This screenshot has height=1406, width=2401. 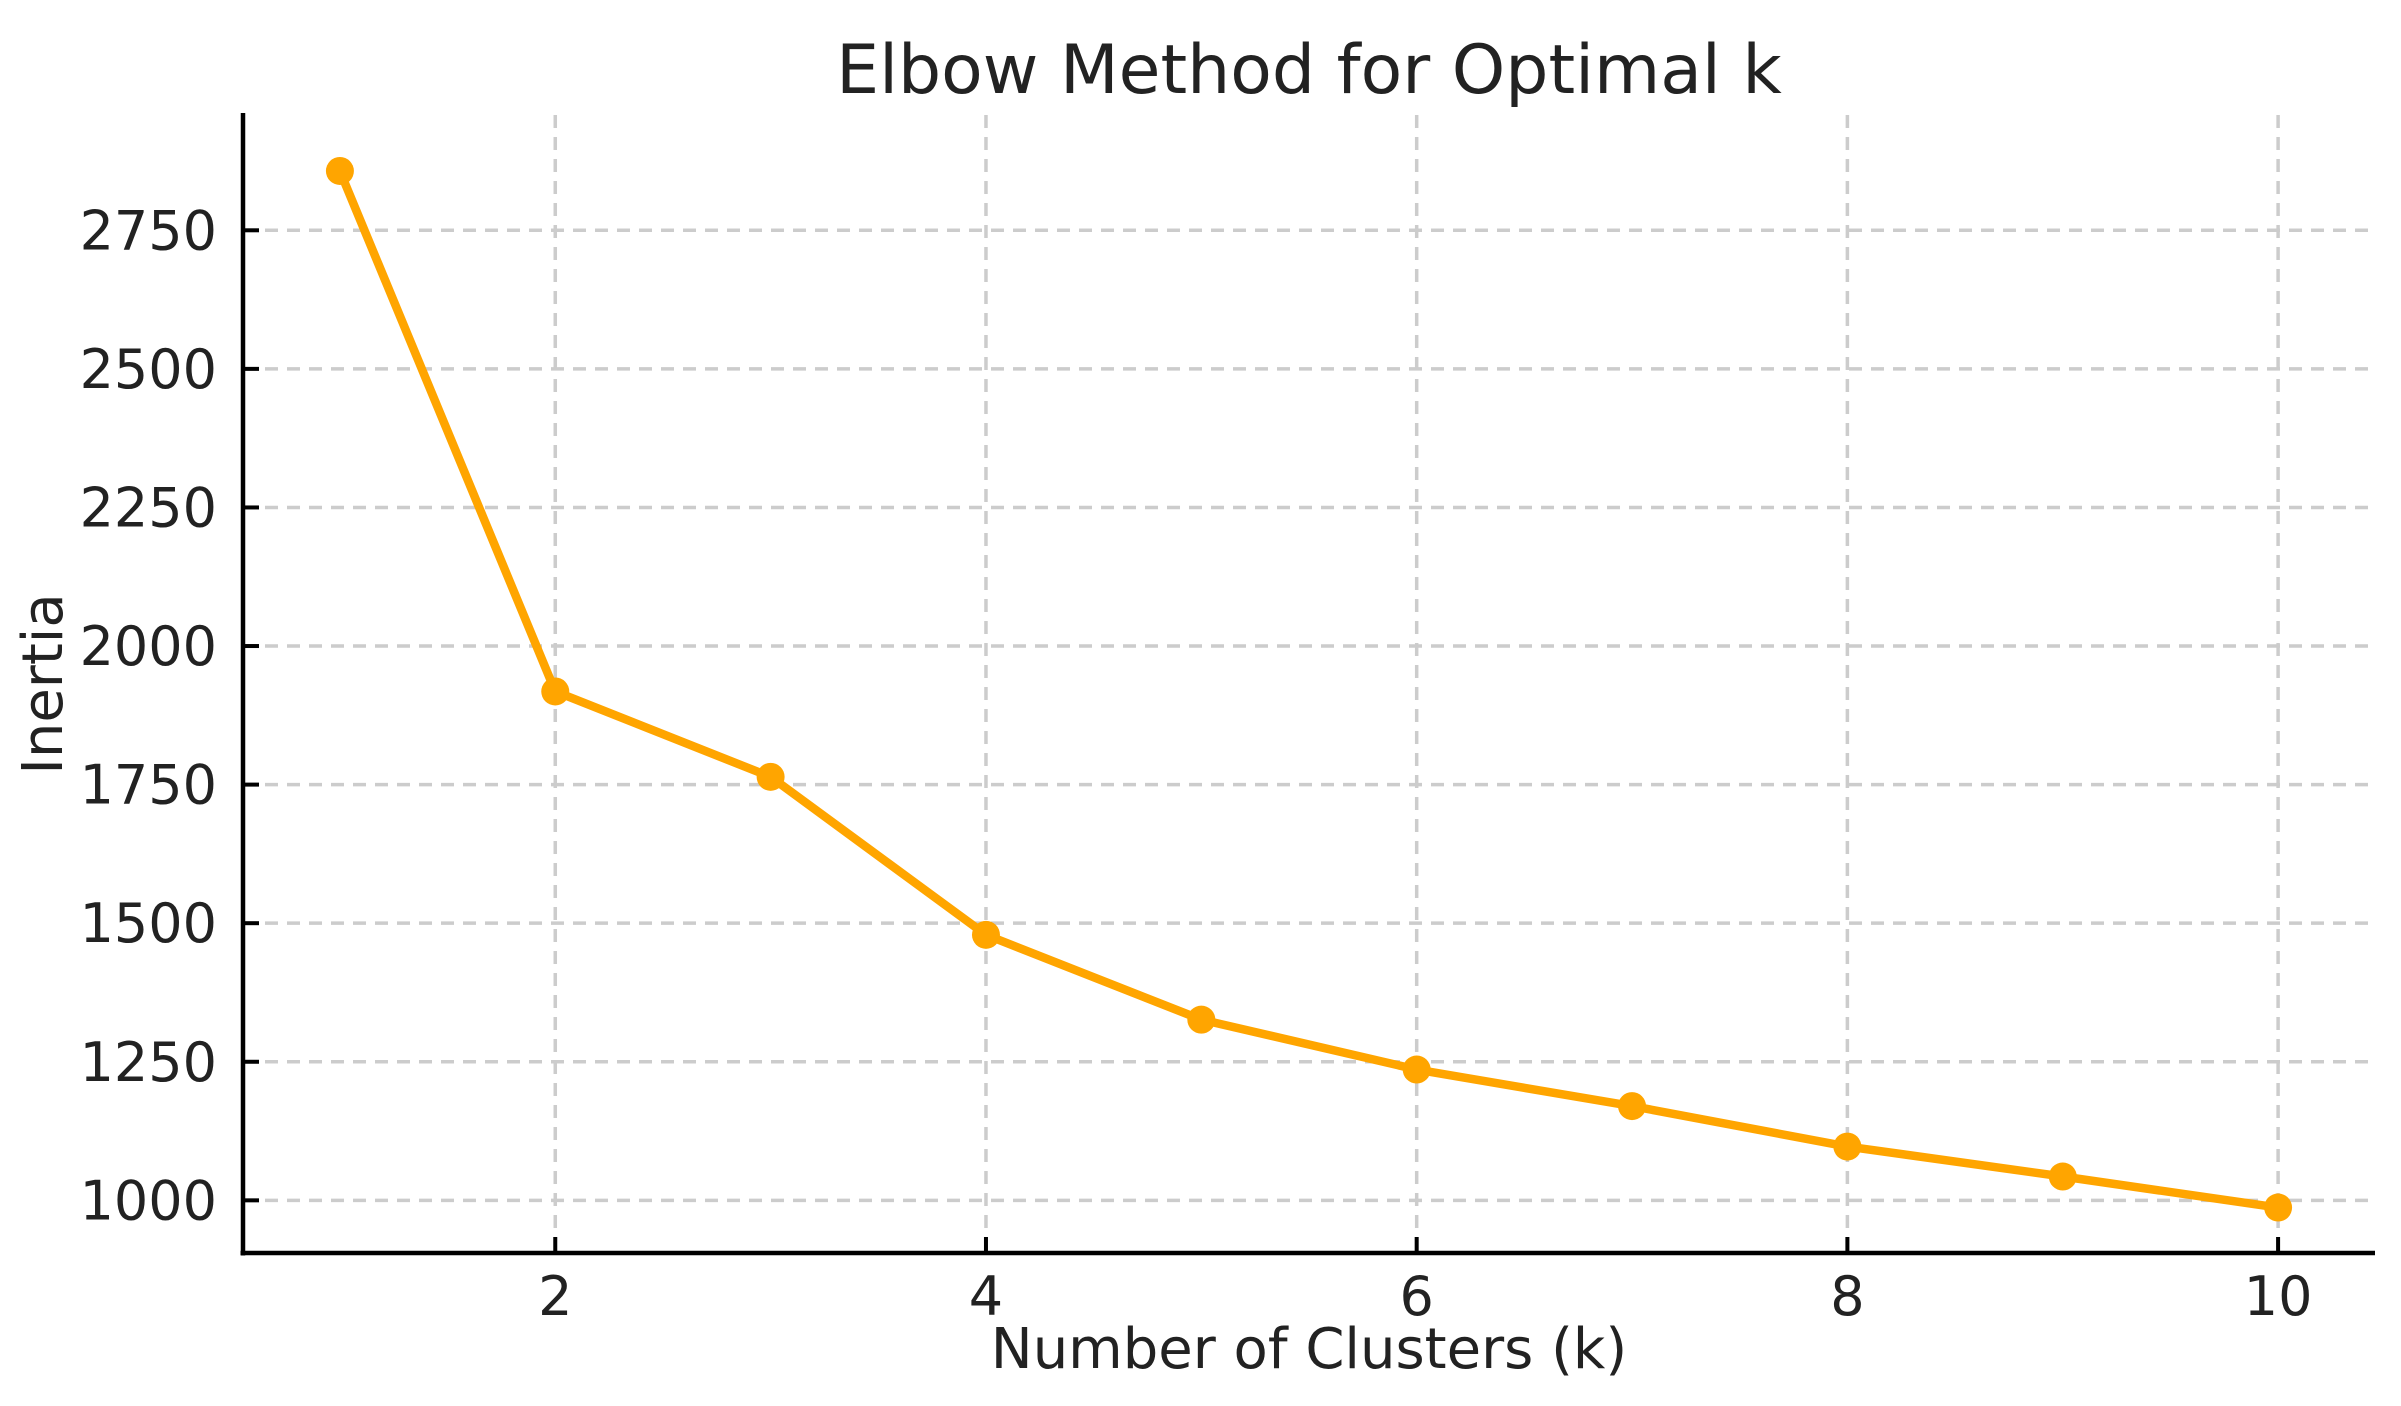 I want to click on x-tick-label: 4, so click(x=986, y=1296).